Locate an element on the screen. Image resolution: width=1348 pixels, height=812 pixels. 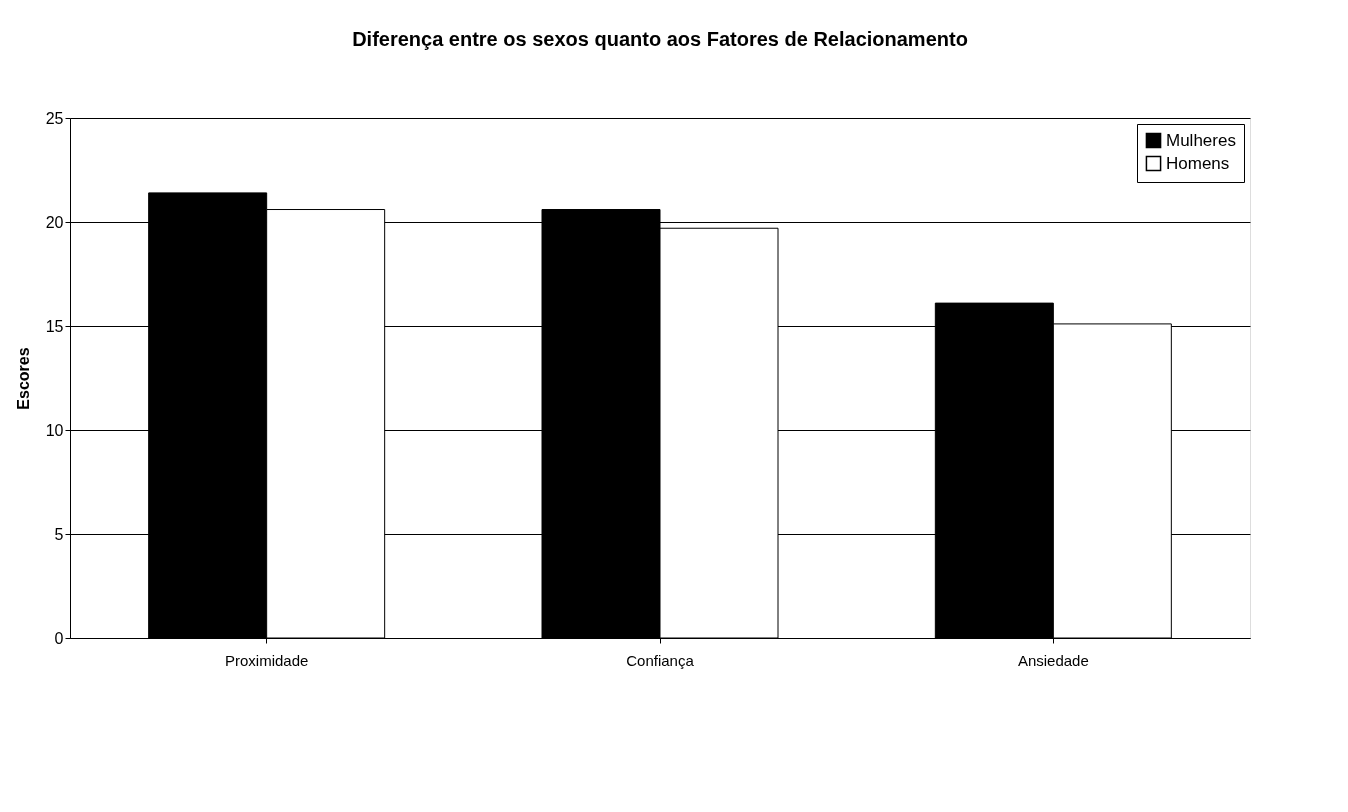
x-tick-label: Ansiedade is located at coordinates (1053, 660).